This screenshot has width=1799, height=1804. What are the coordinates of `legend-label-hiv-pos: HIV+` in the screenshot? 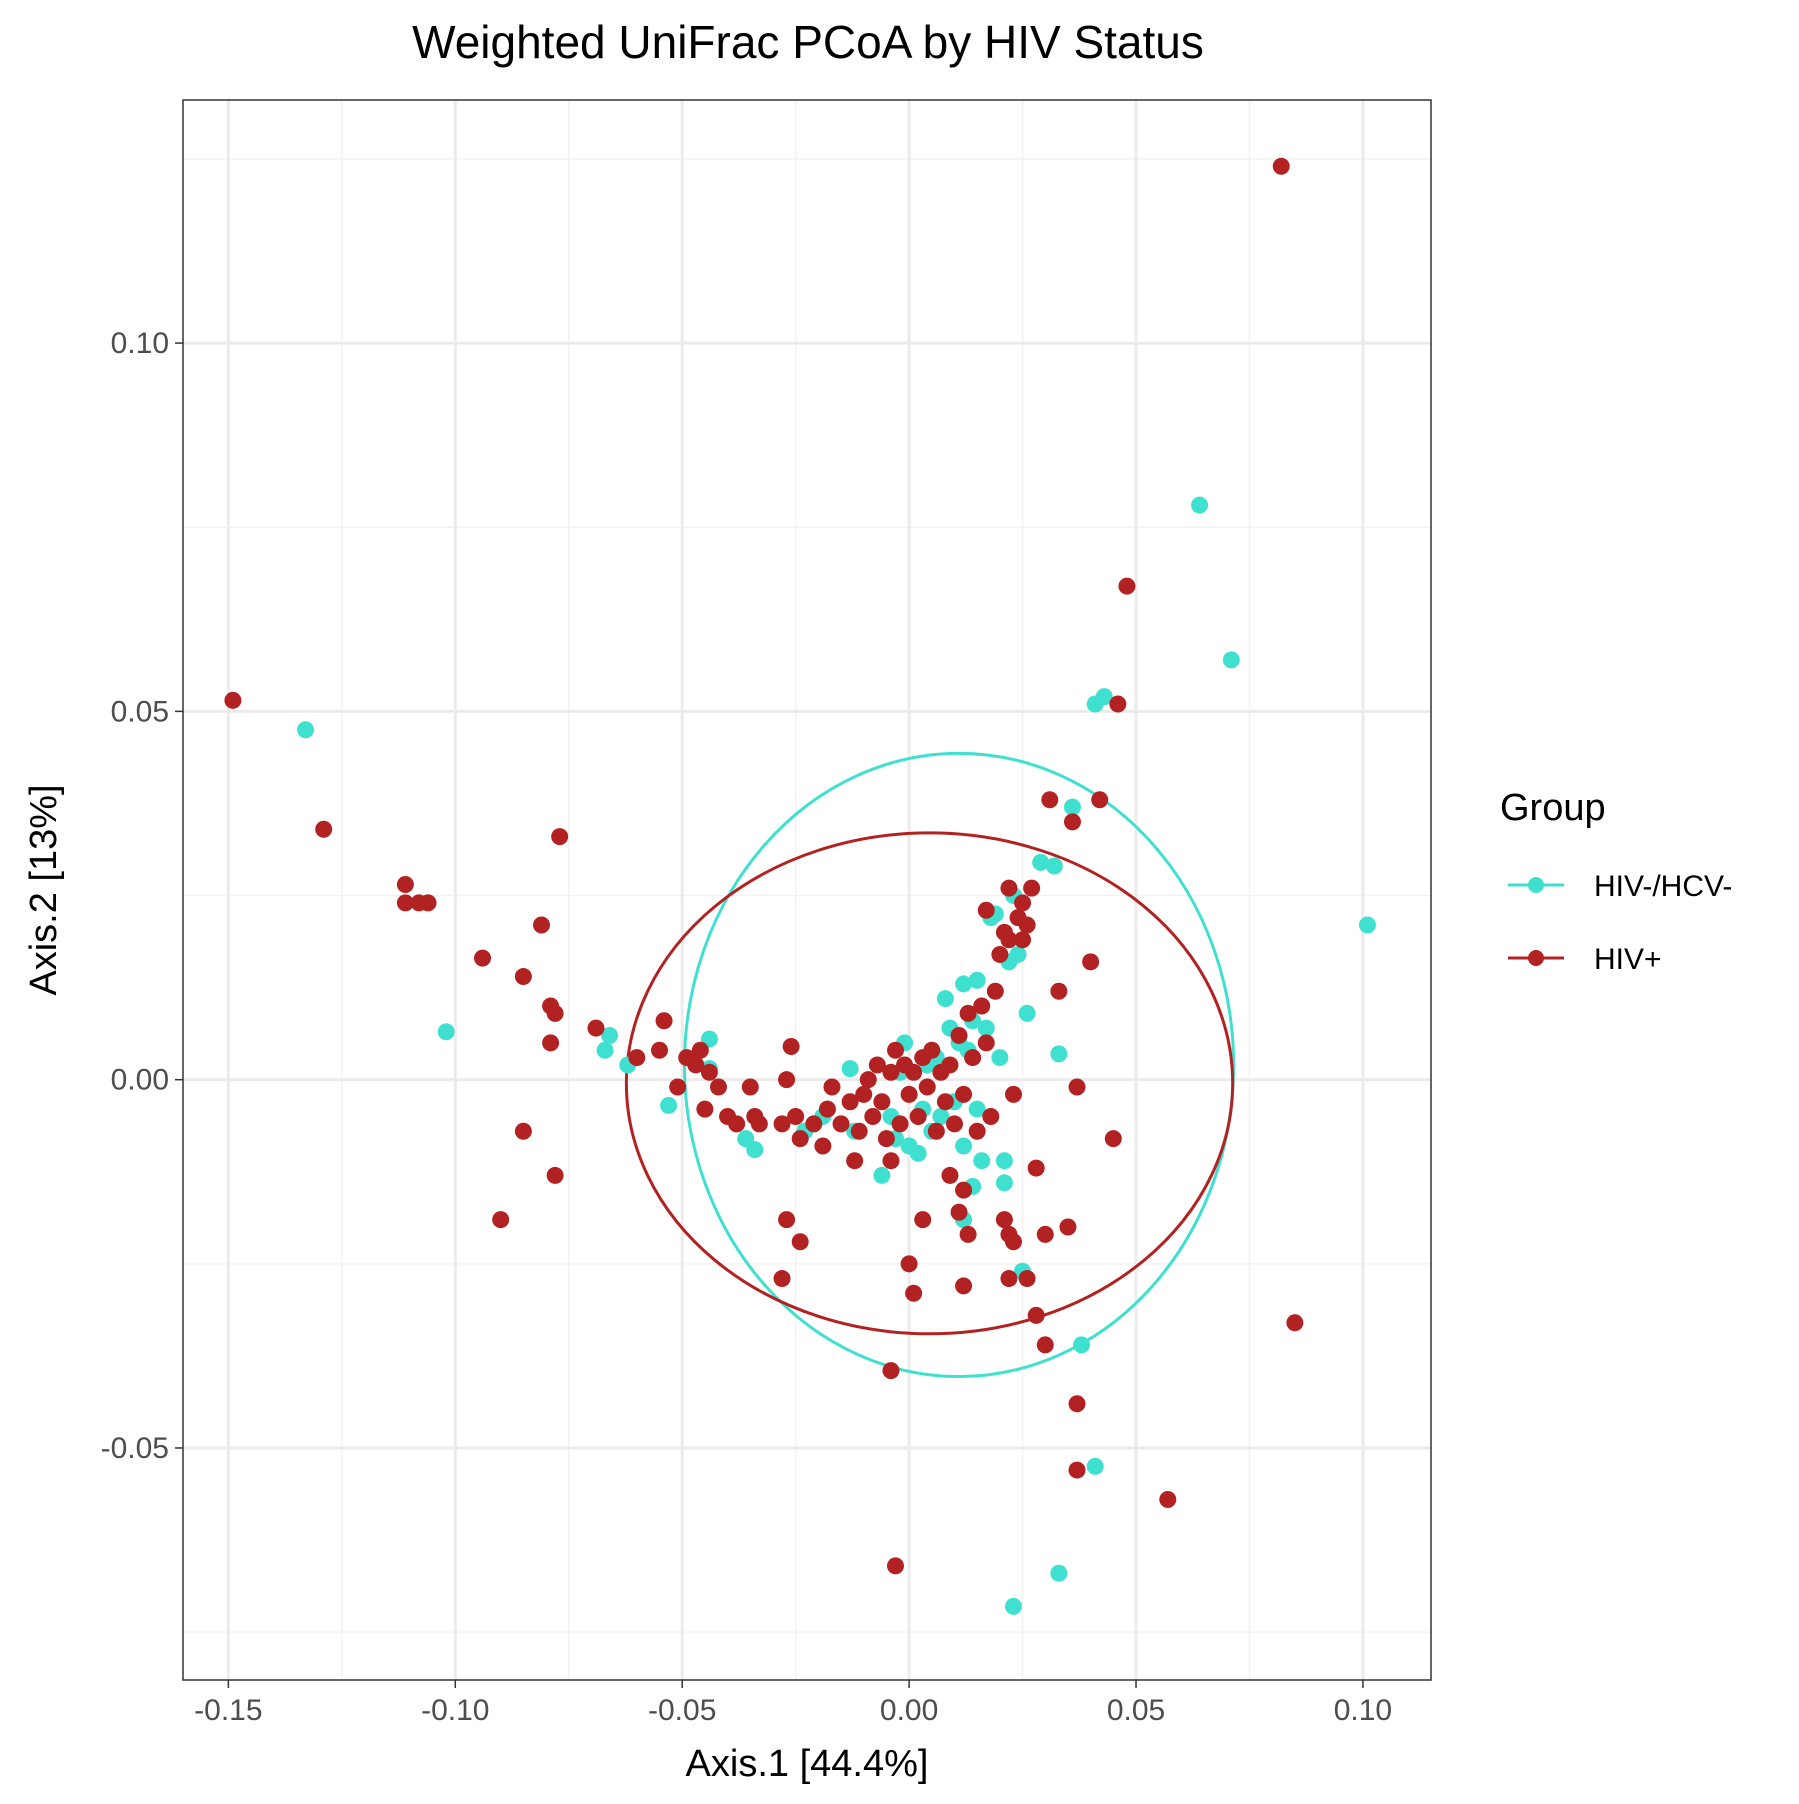 It's located at (1628, 959).